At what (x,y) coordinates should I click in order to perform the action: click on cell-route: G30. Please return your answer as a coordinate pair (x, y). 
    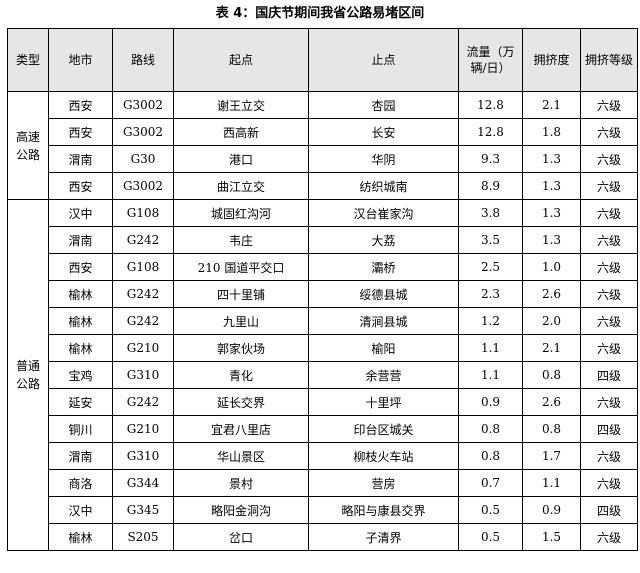
    Looking at the image, I should click on (143, 159).